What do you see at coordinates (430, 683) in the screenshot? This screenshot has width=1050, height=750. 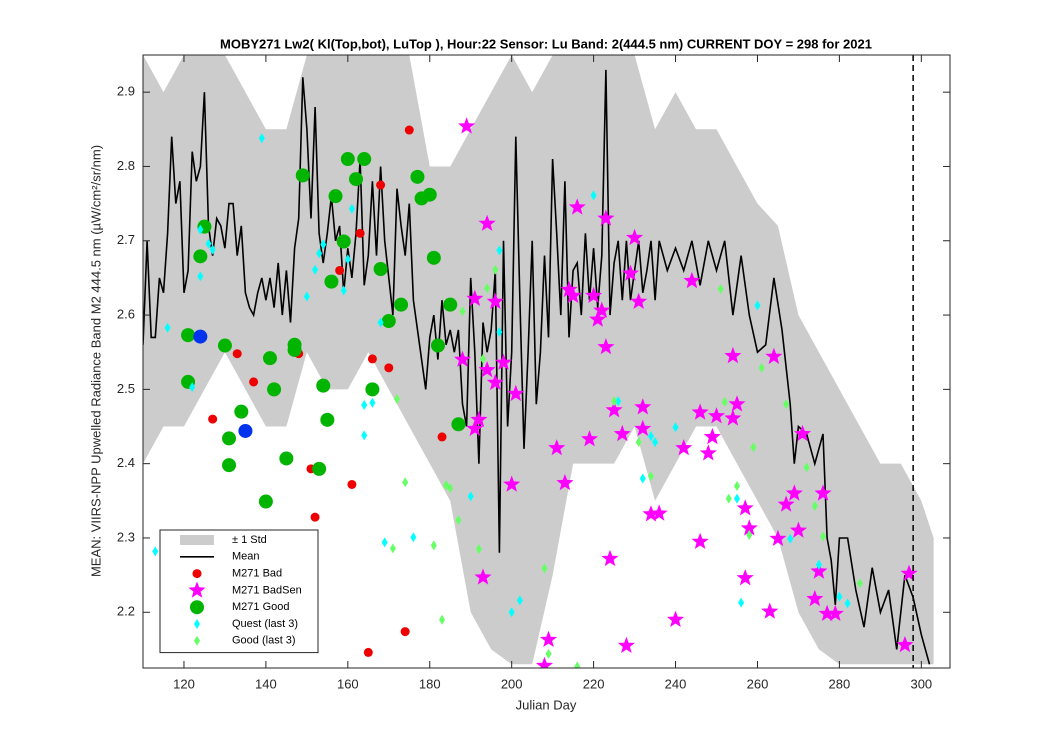 I see `x-tick-label: 180` at bounding box center [430, 683].